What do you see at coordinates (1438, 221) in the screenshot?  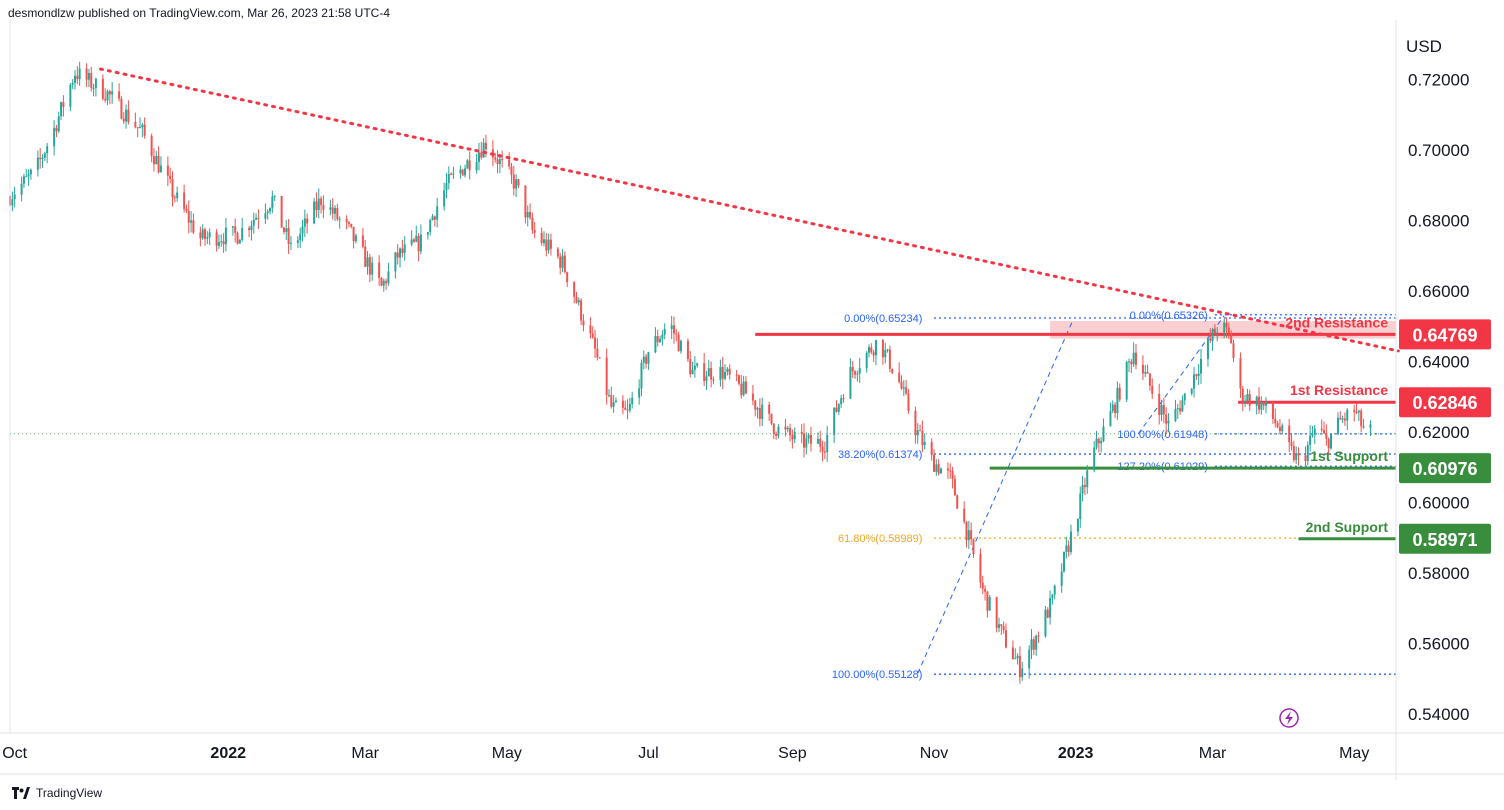 I see `y-tick-label: 0.68000` at bounding box center [1438, 221].